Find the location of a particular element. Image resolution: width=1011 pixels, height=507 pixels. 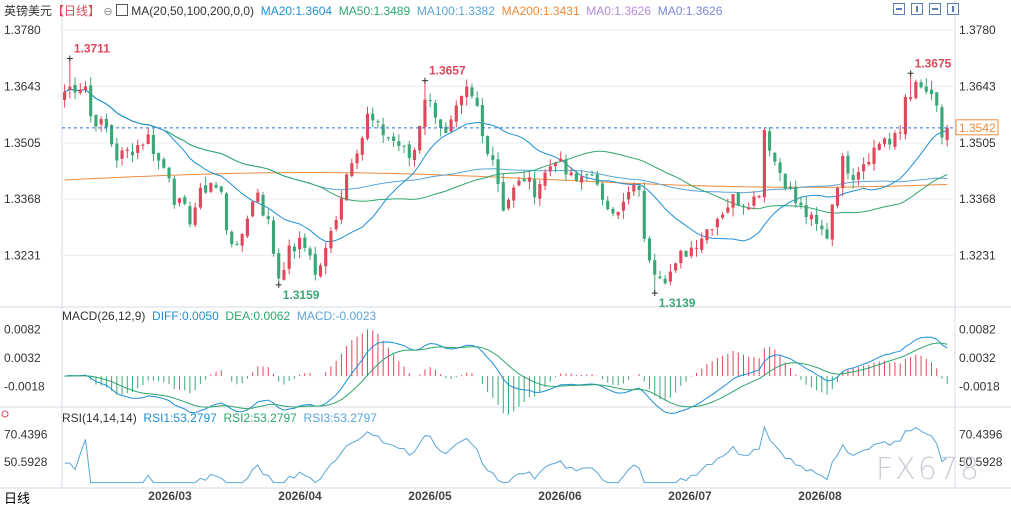

watermark: FX678 is located at coordinates (928, 469).